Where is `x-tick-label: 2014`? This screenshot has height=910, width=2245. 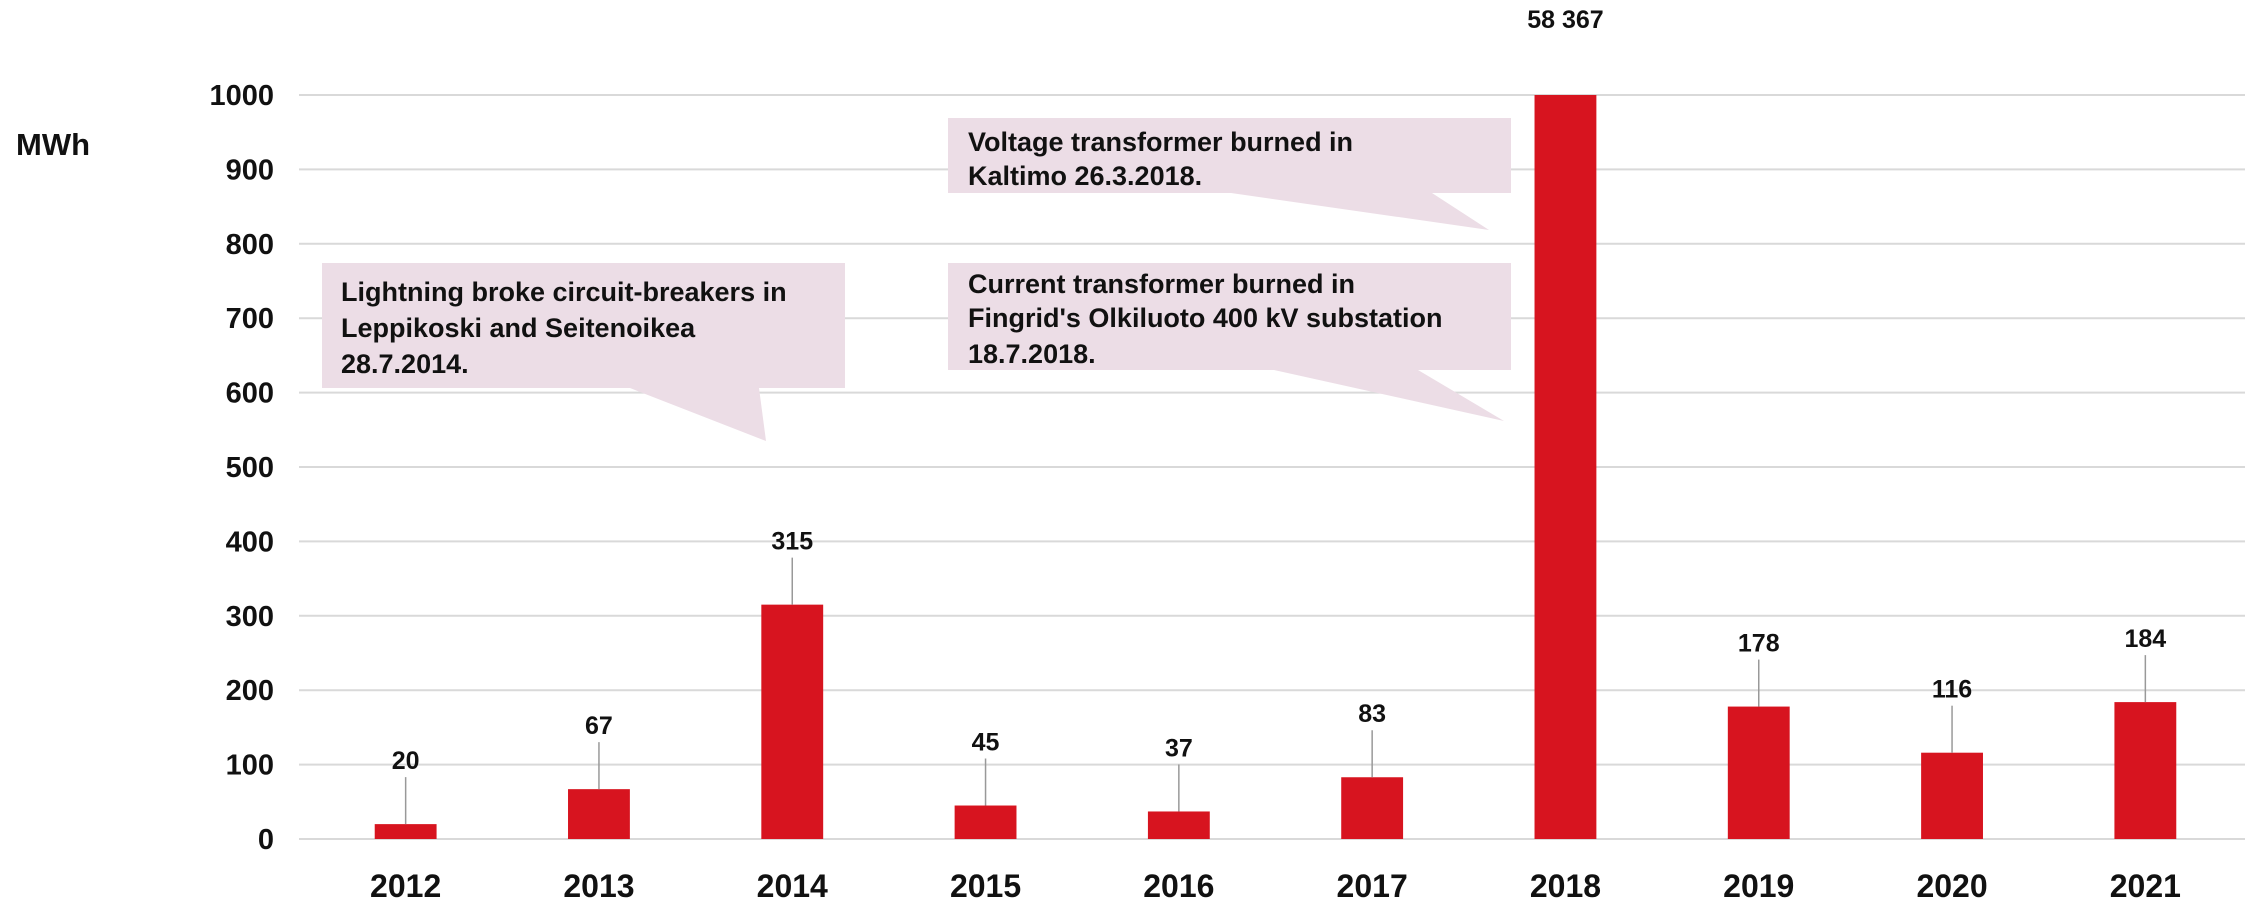
x-tick-label: 2014 is located at coordinates (792, 886).